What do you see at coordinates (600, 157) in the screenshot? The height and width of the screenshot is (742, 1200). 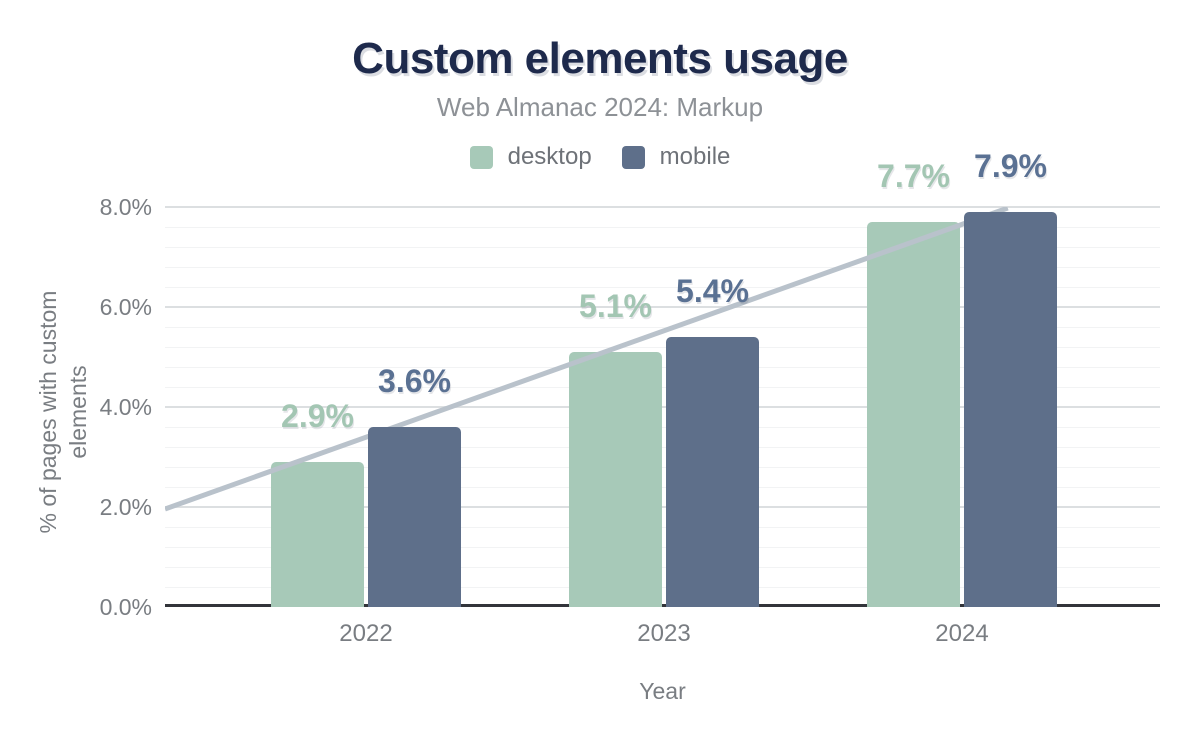 I see `legend: desktop mobile` at bounding box center [600, 157].